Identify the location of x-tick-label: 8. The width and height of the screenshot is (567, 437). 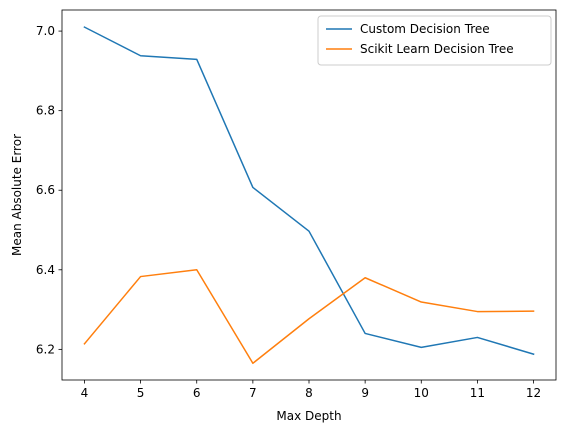
(309, 393).